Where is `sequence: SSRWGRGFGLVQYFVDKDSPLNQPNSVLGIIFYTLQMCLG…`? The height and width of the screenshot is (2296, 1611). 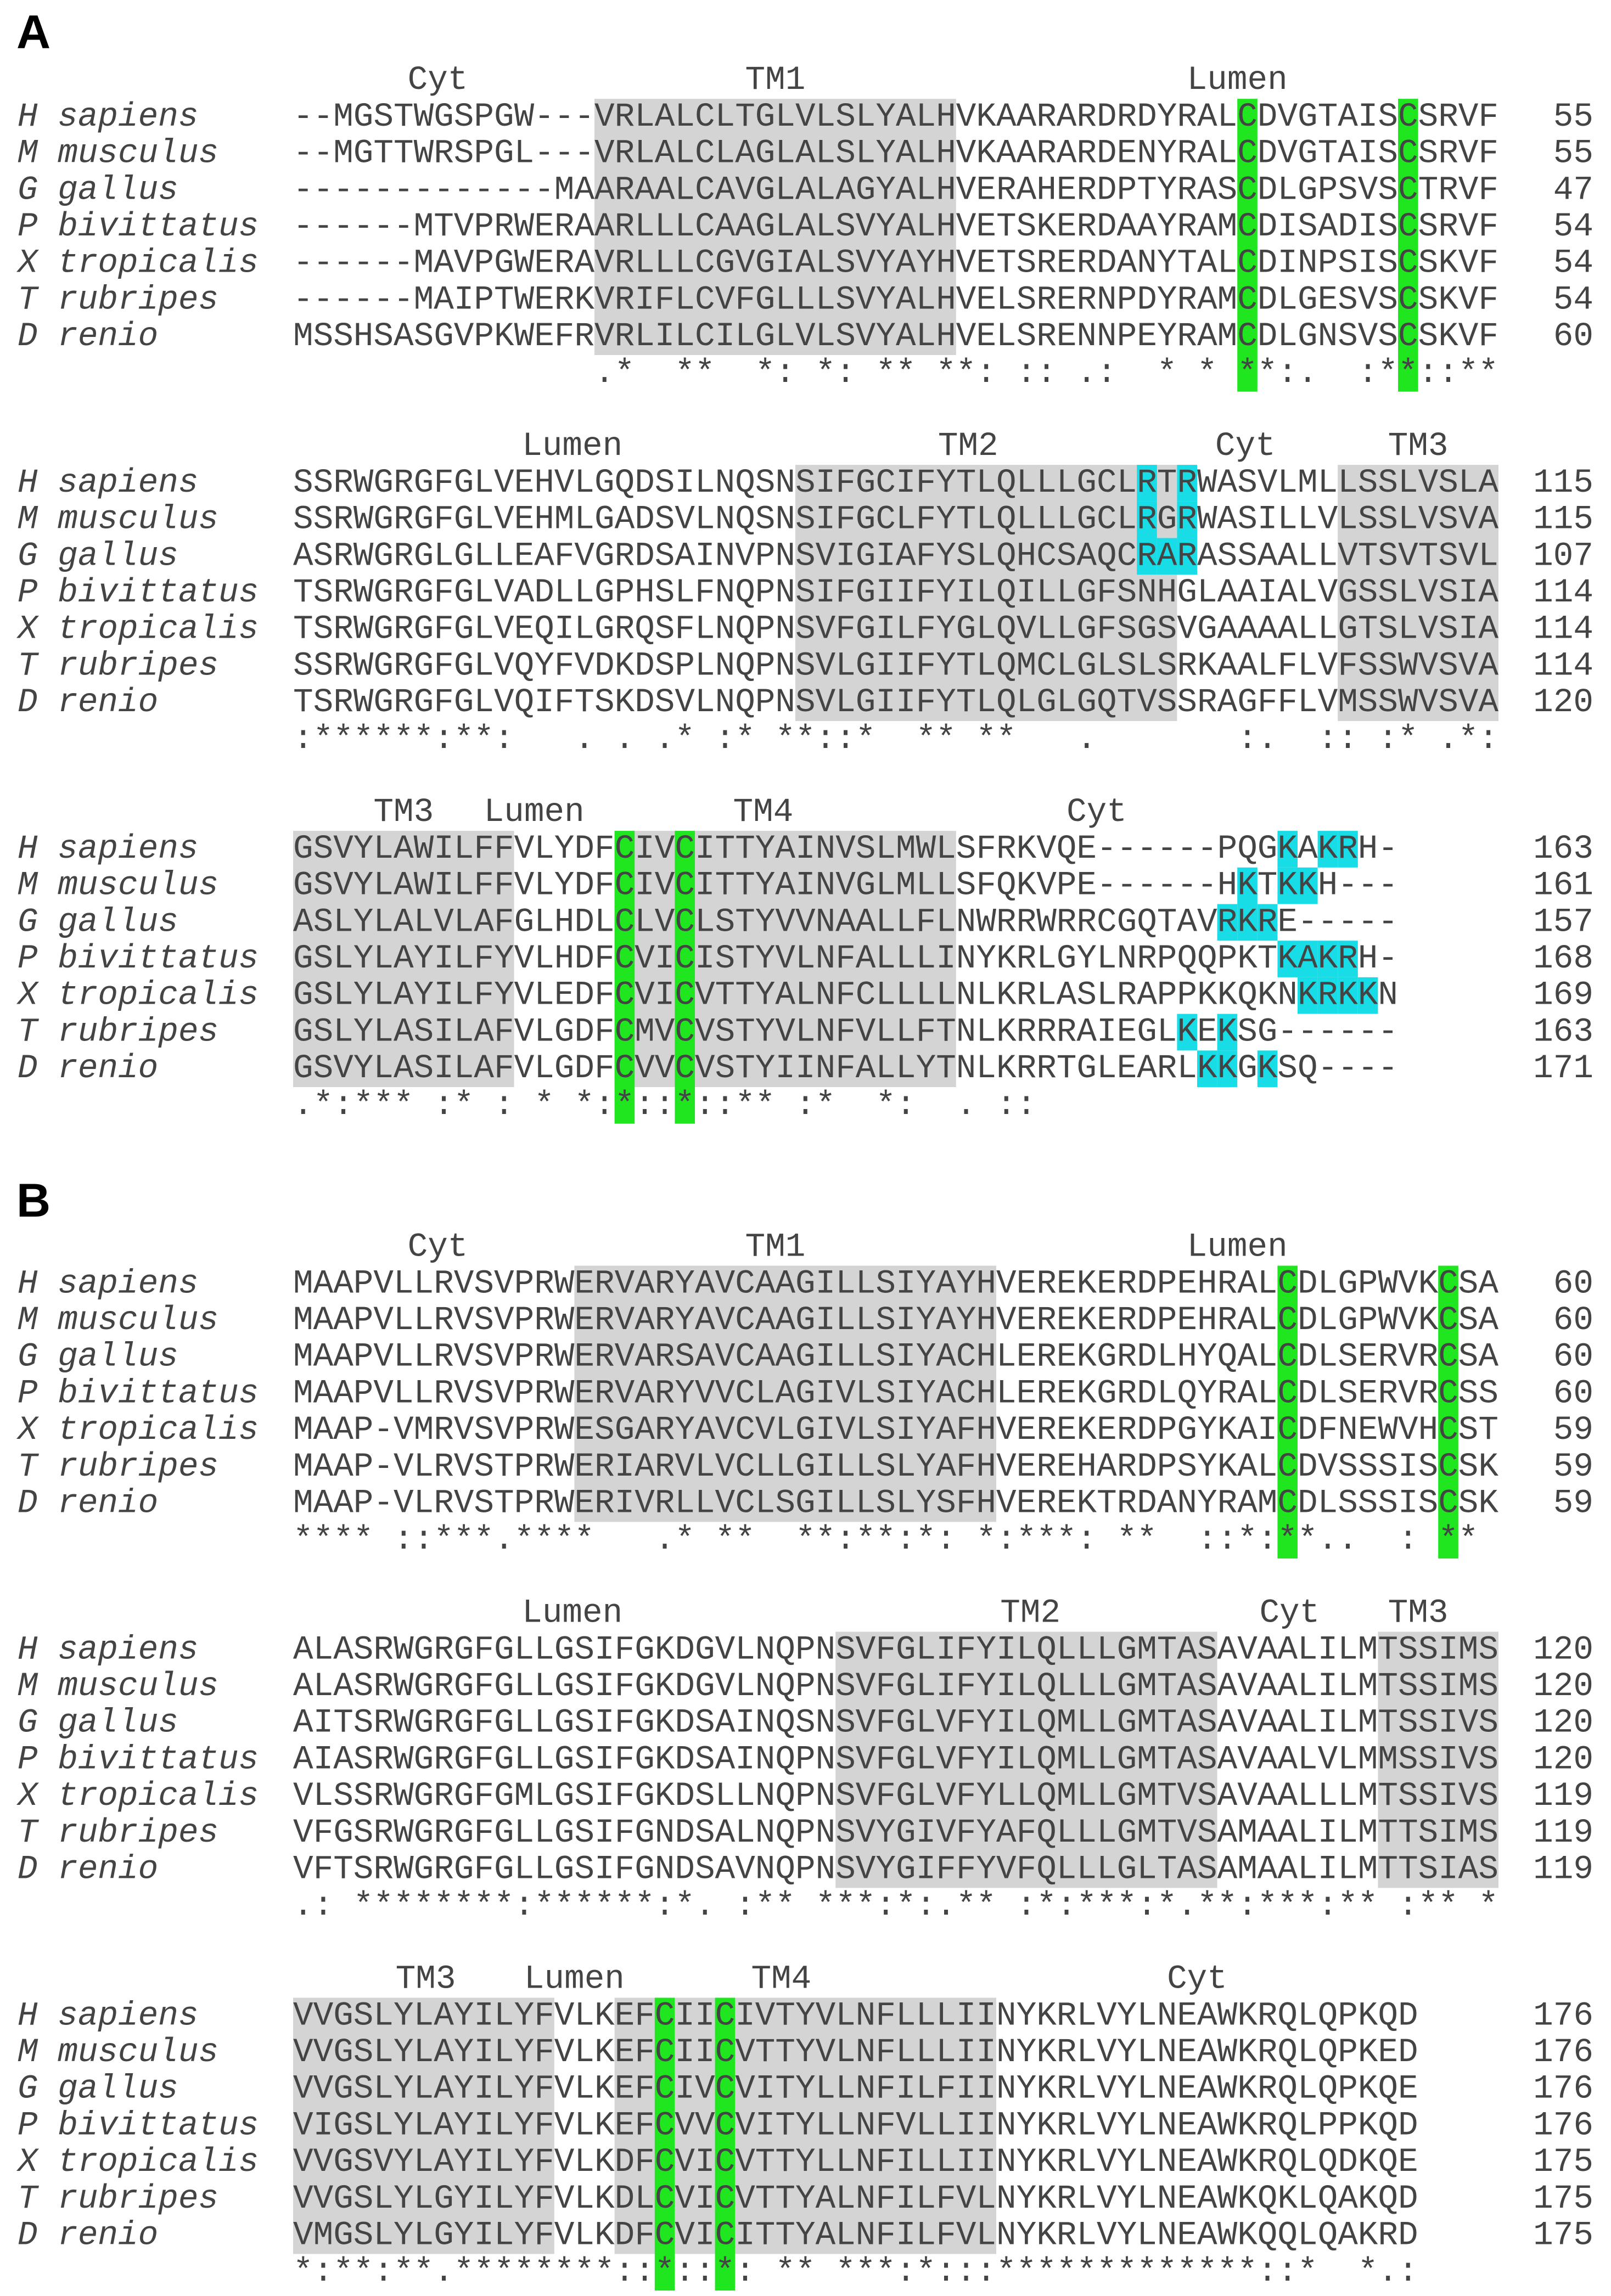
sequence: SSRWGRGFGLVQYFVDKDSPLNQPNSVLGIIFYTLQMCLG… is located at coordinates (896, 666).